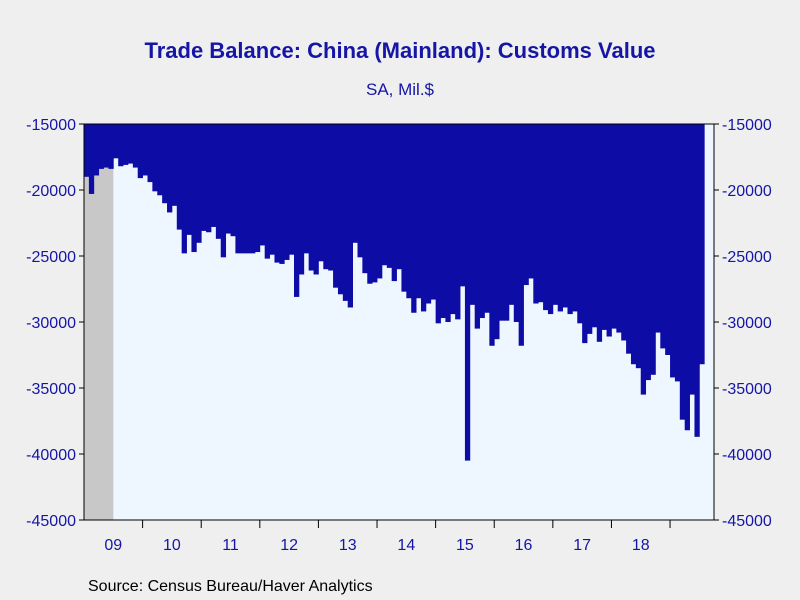 This screenshot has height=600, width=800. Describe the element at coordinates (524, 545) in the screenshot. I see `x-tick-label: 16` at that location.